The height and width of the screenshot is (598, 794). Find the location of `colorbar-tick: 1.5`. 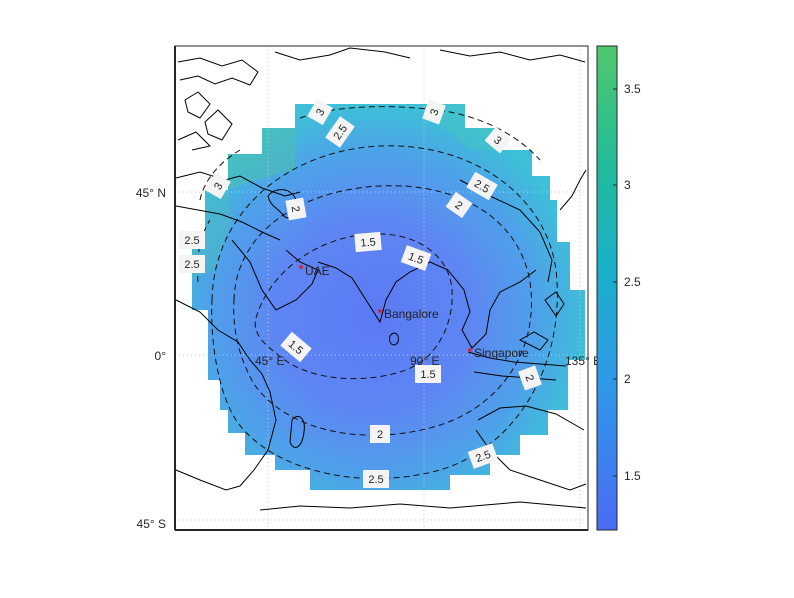

colorbar-tick: 1.5 is located at coordinates (632, 476).